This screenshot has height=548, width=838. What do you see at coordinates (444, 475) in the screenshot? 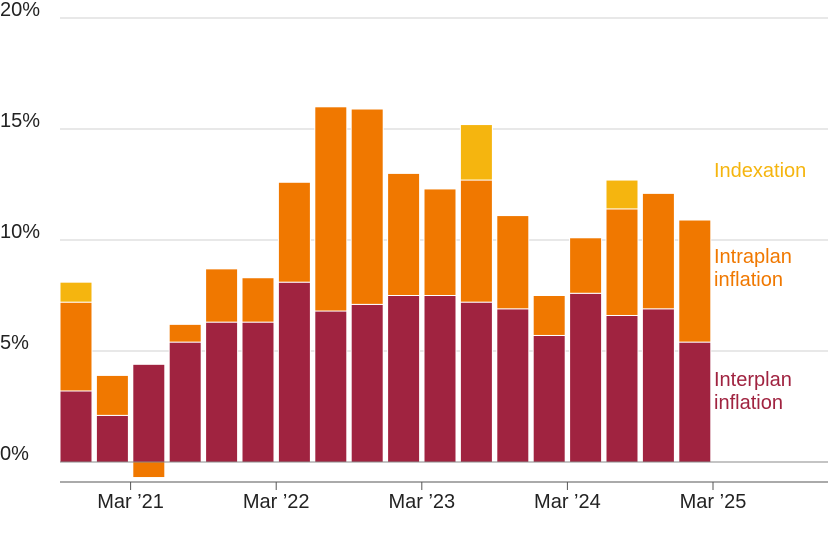
I see `x-axis` at bounding box center [444, 475].